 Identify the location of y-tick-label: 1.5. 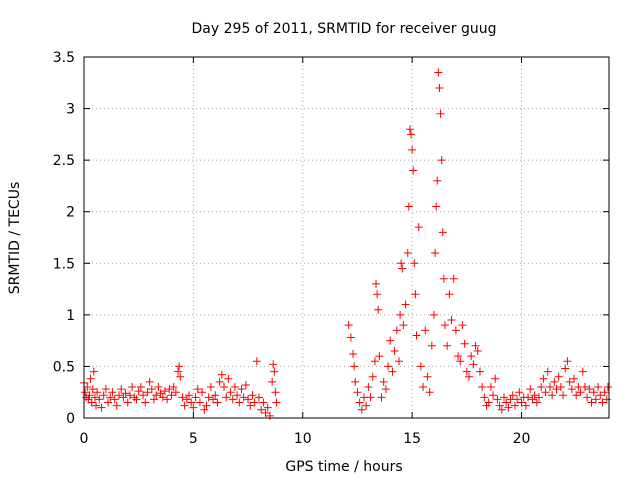
(64, 264).